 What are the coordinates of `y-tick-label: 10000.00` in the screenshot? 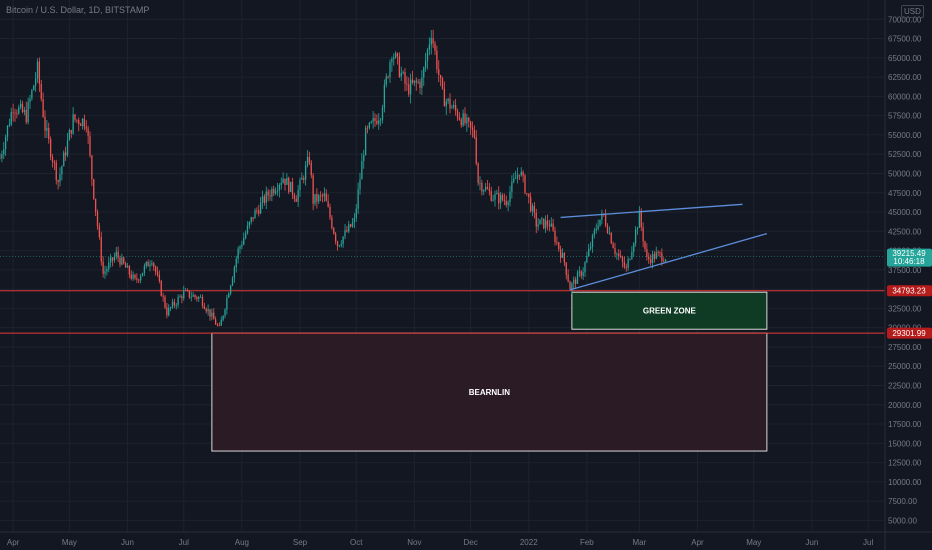 It's located at (905, 482).